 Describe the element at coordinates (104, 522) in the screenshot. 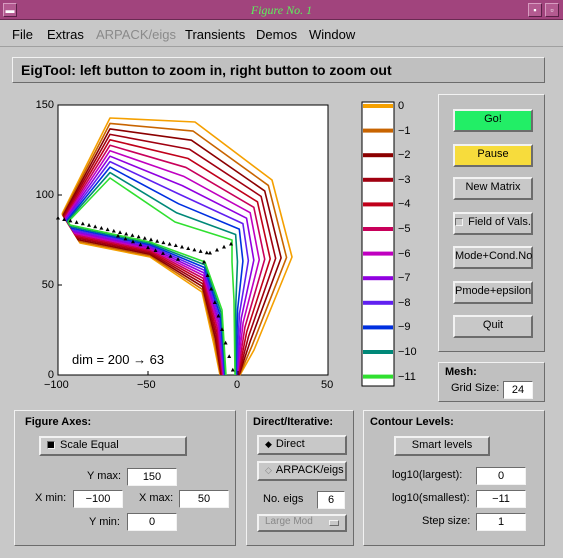

I see `ymin-label: Y min:` at that location.